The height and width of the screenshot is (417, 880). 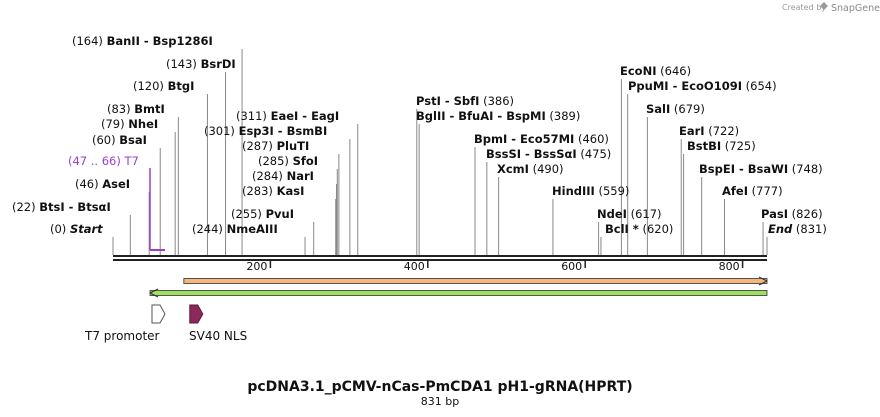 What do you see at coordinates (120, 109) in the screenshot?
I see `site-position: (83)` at bounding box center [120, 109].